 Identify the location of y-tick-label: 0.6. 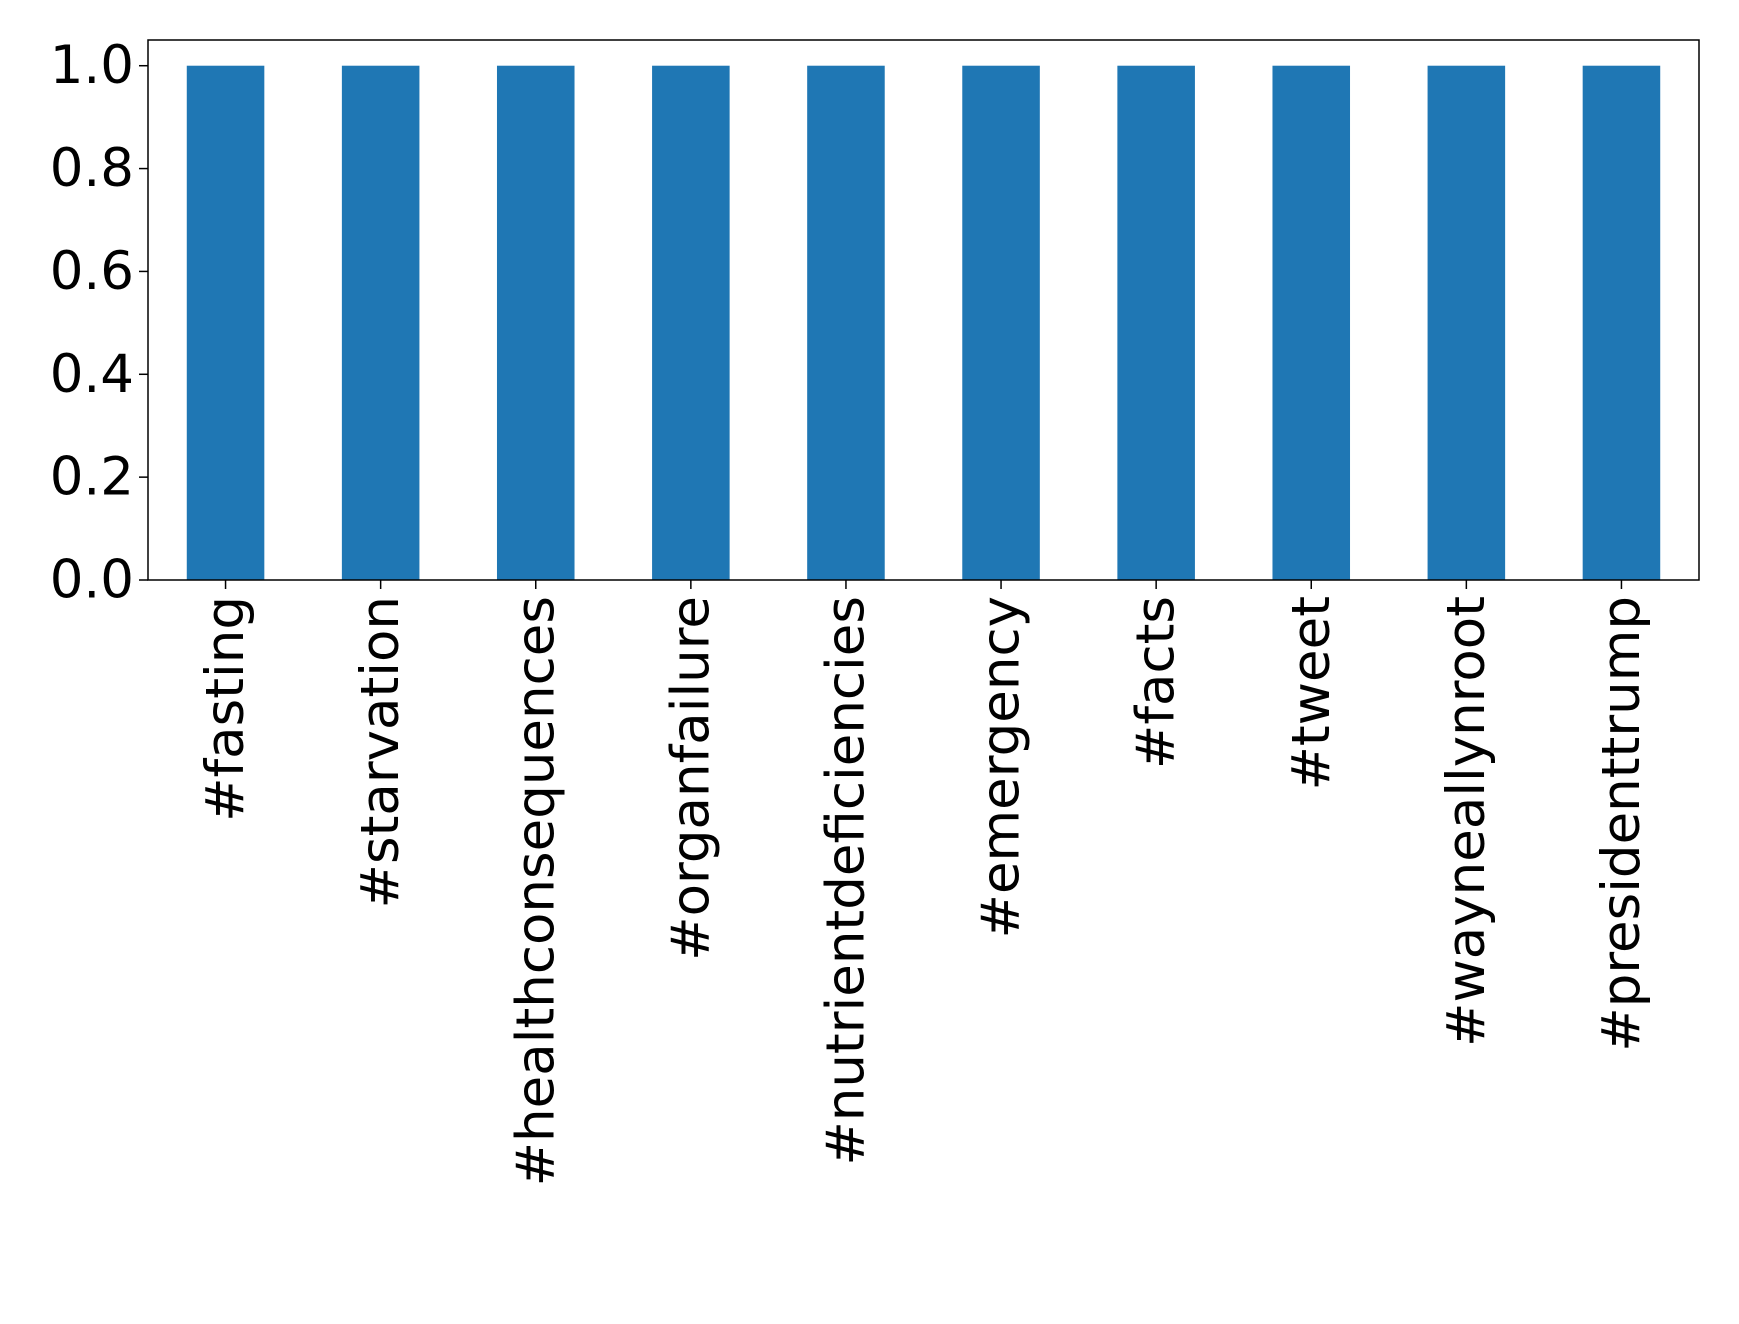
(92, 271).